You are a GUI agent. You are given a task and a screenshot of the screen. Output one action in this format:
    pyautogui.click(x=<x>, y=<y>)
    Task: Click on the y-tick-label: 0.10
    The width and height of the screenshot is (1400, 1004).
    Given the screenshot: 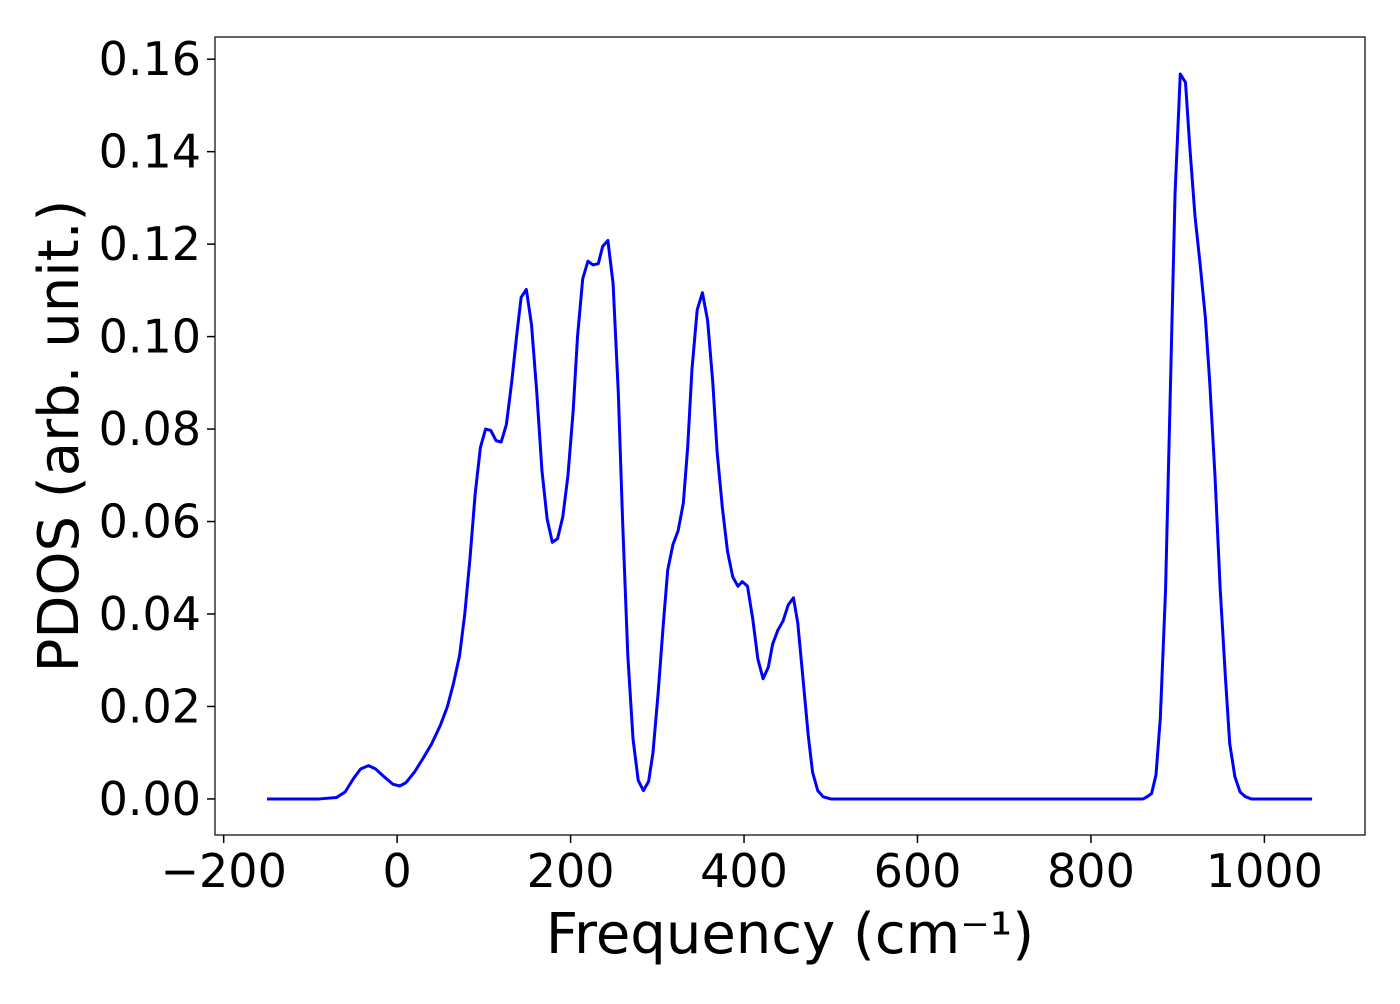 What is the action you would take?
    pyautogui.click(x=150, y=337)
    